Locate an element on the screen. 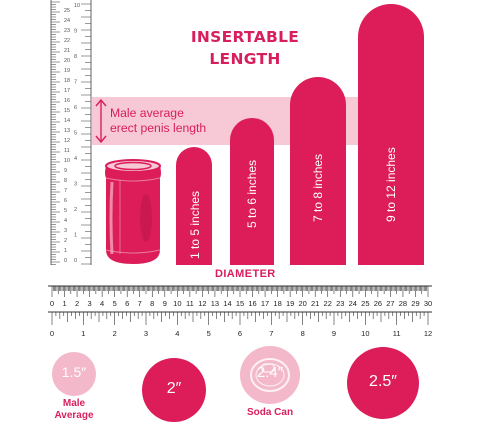 The width and height of the screenshot is (480, 426). circle-value: 2.5″ is located at coordinates (383, 381).